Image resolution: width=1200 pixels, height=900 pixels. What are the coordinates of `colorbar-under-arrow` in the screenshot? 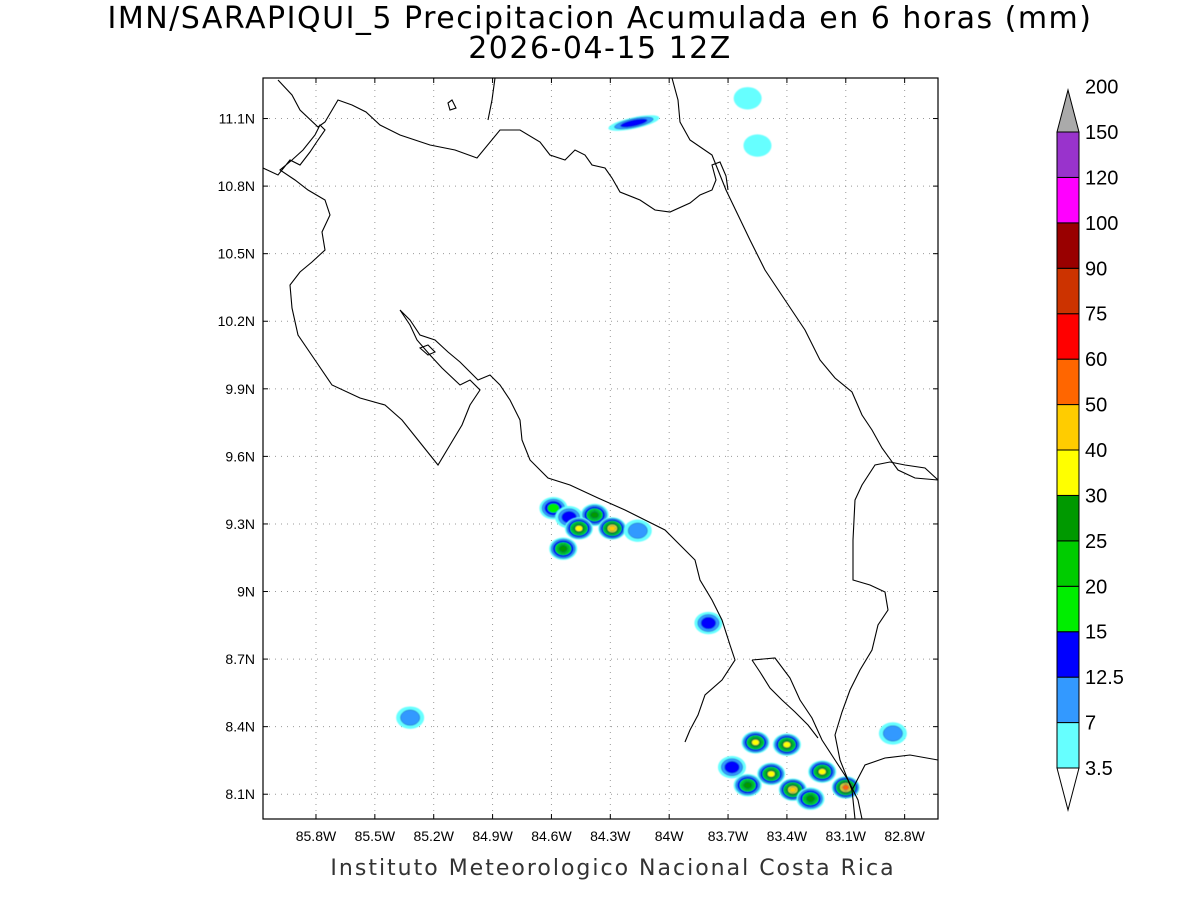 It's located at (1068, 789).